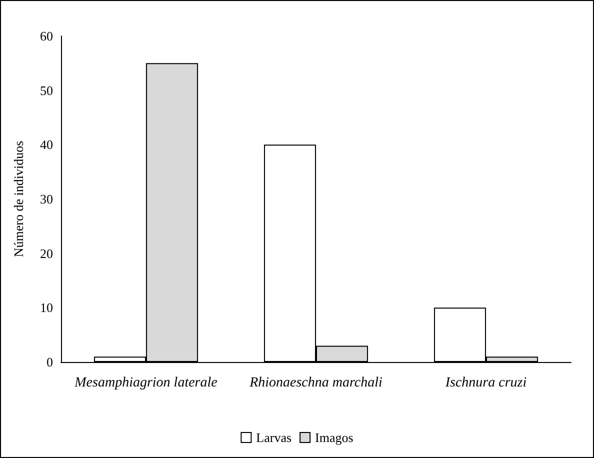  I want to click on x-tick-label: Mesamphiagrion laterale, so click(146, 383).